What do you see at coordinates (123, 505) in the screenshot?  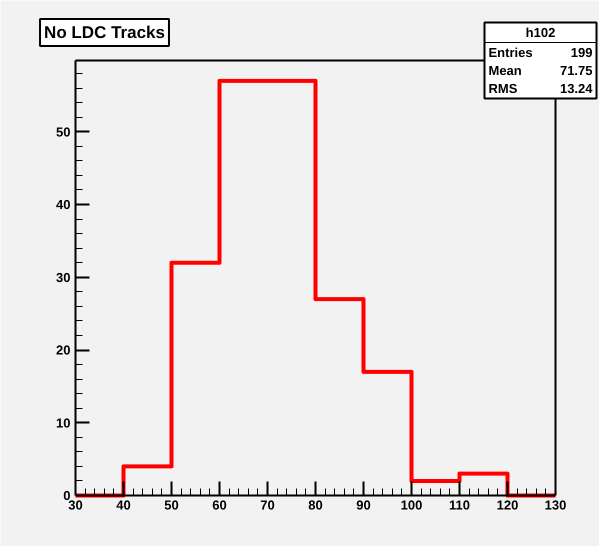 I see `x-tick-label: 40` at bounding box center [123, 505].